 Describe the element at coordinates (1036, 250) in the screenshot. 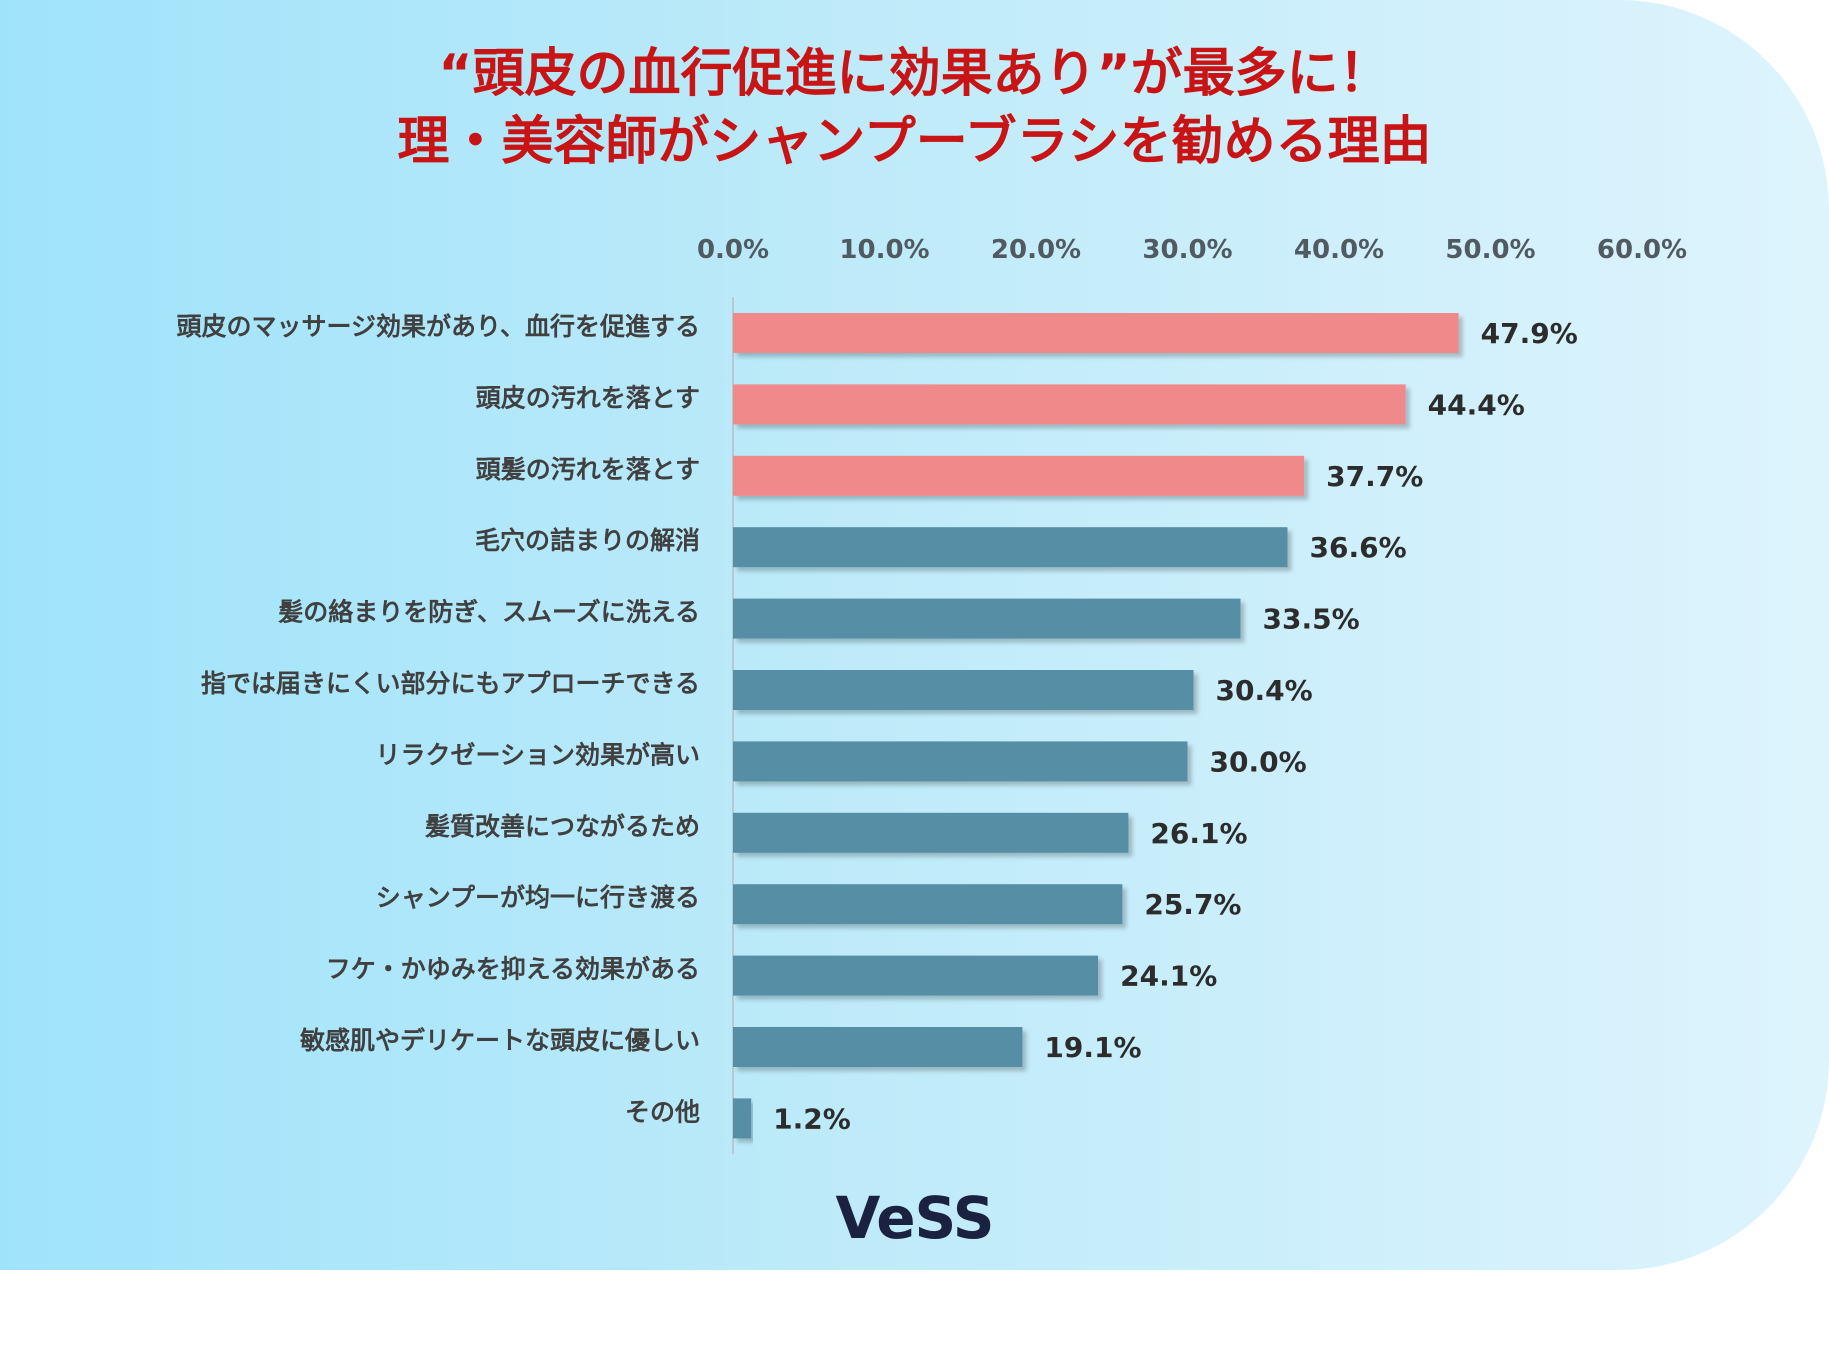

I see `x-tick-label: 20.0%` at that location.